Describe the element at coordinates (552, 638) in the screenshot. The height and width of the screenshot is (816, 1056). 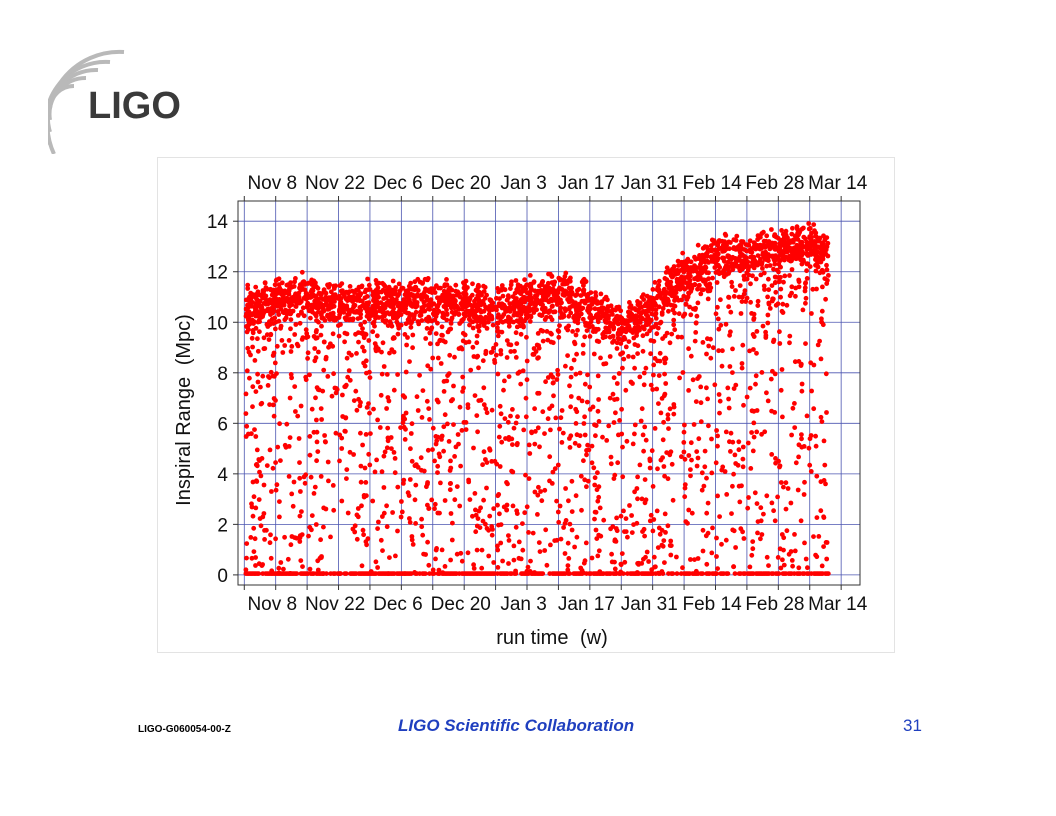
I see `x-axis-title: run time (w)` at that location.